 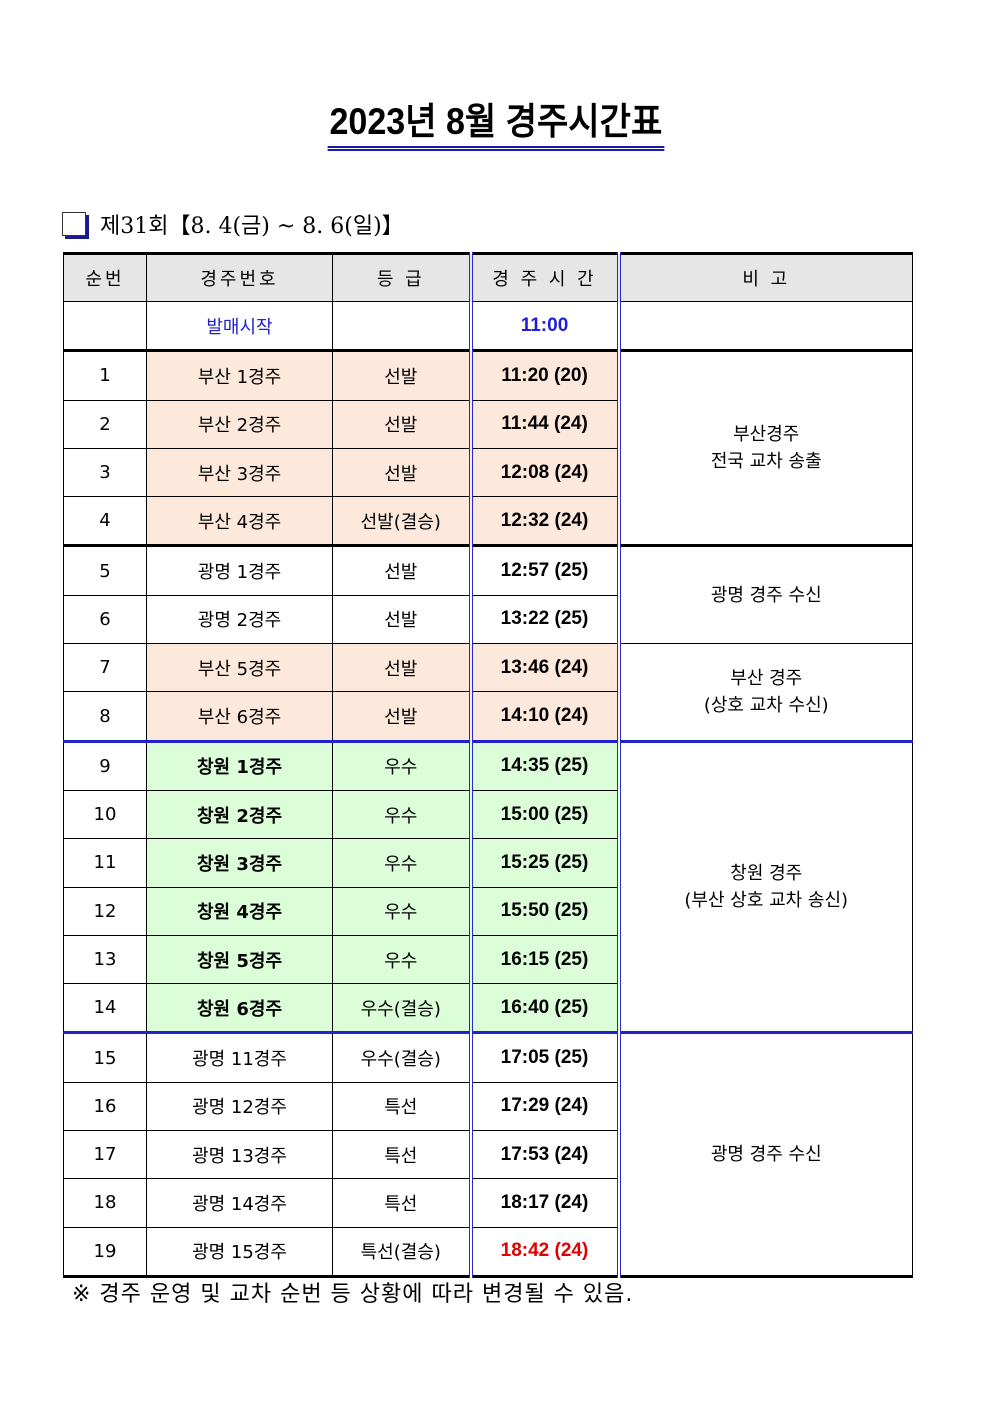 I want to click on race-no: 2, so click(x=105, y=424).